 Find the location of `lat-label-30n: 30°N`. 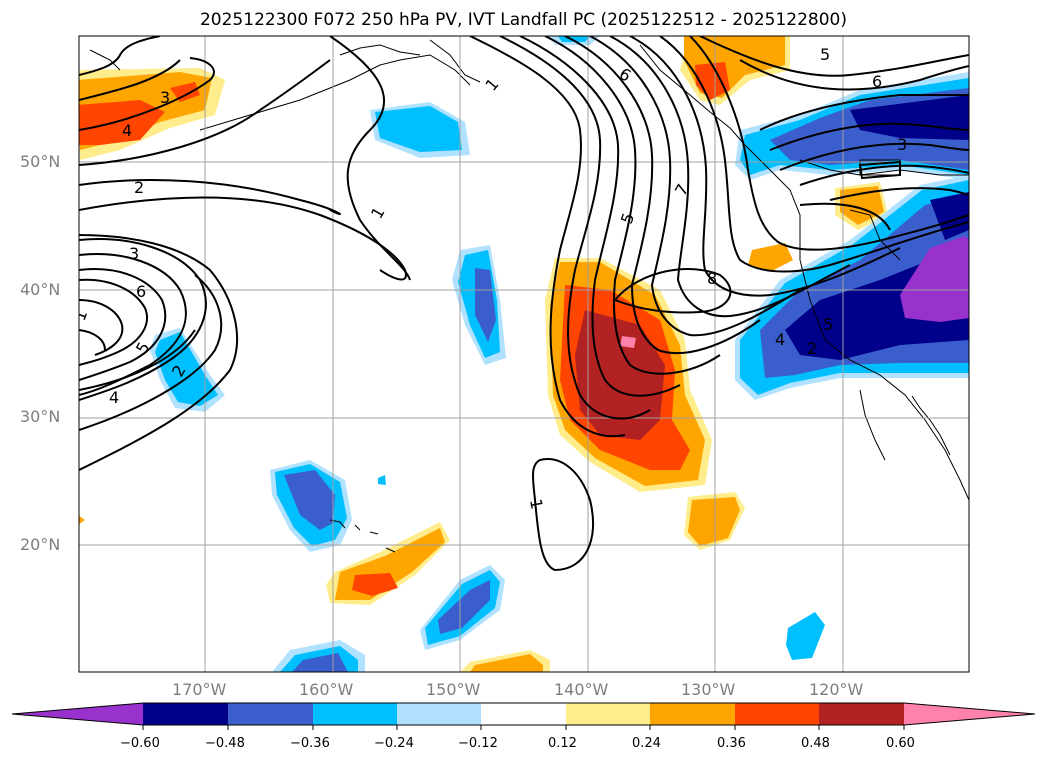

lat-label-30n: 30°N is located at coordinates (40, 416).